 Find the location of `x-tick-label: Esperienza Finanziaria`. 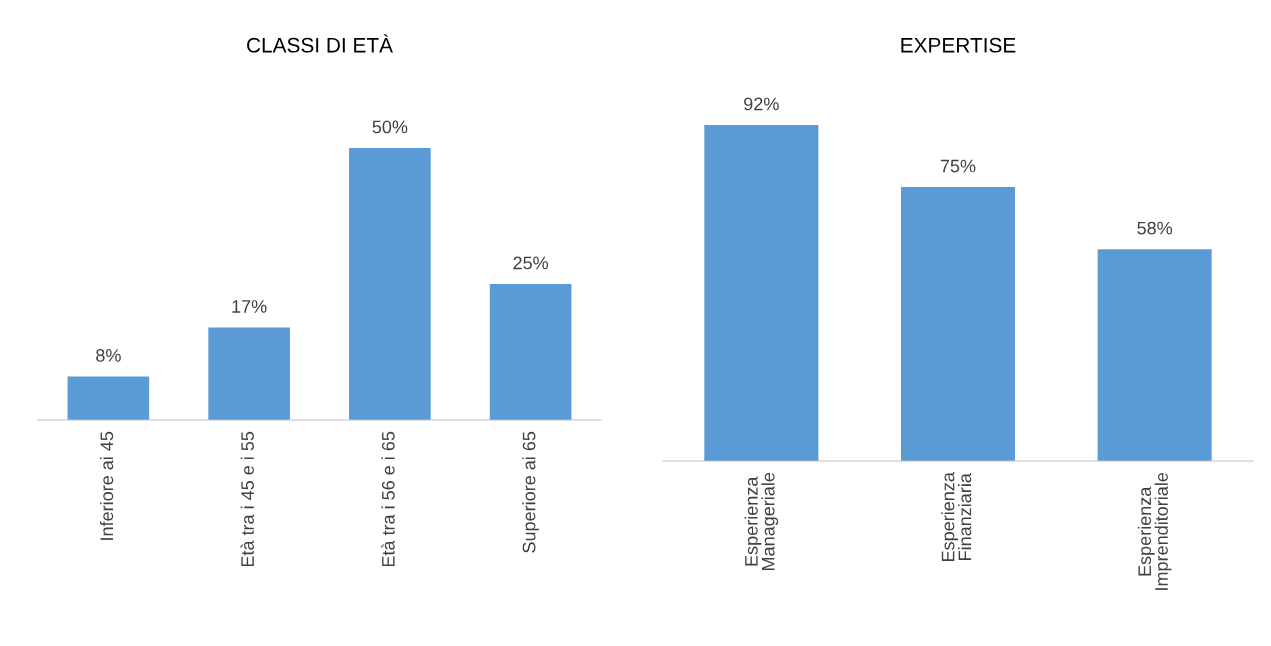

x-tick-label: Esperienza Finanziaria is located at coordinates (956, 516).